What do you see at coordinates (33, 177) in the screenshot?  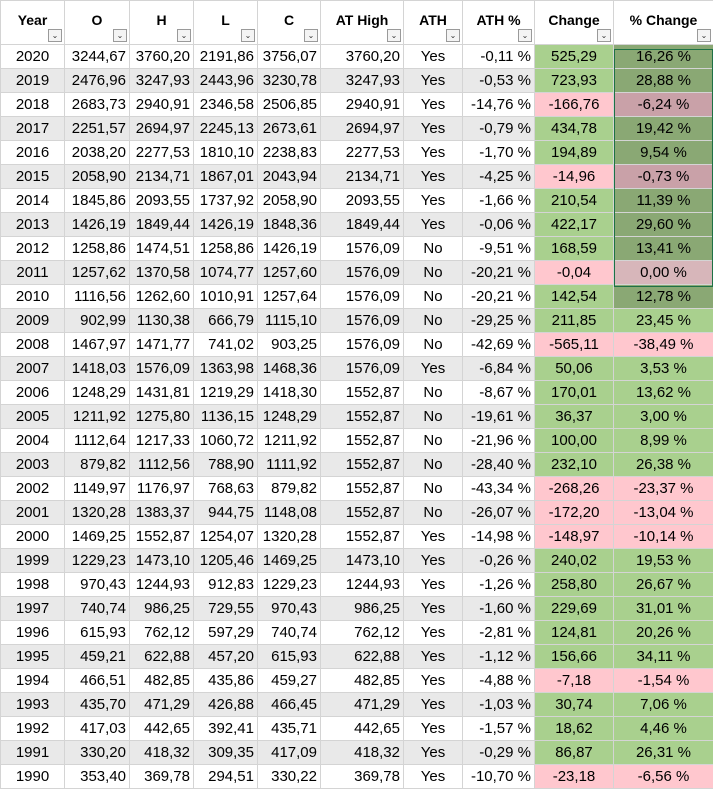 I see `table-cell: 2015` at bounding box center [33, 177].